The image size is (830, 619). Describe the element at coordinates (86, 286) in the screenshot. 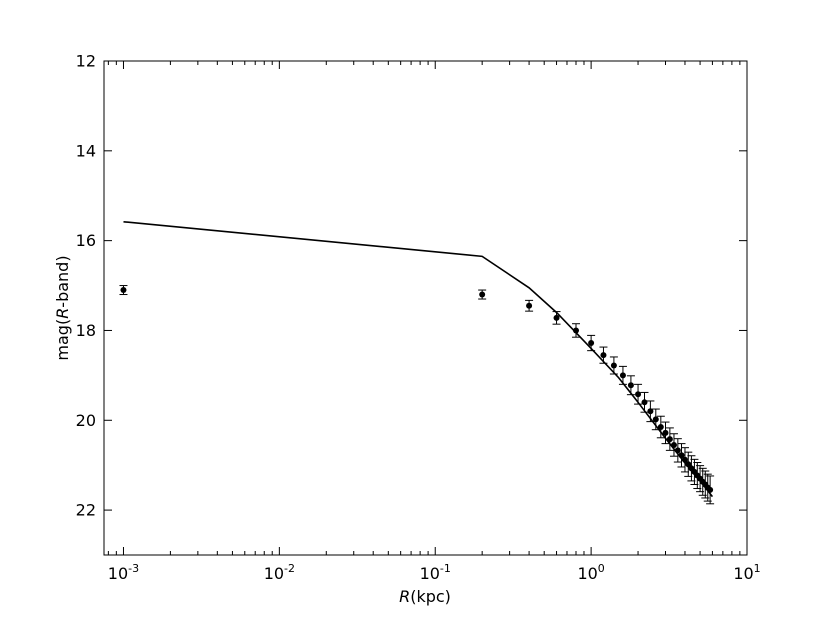

I see `y-tick-labels: 12 14 16 18 20 22` at that location.